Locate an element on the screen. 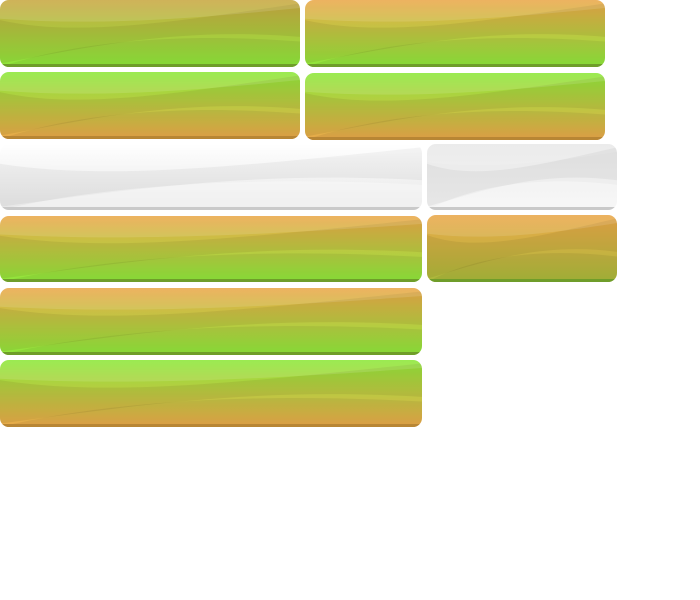 The width and height of the screenshot is (700, 600). glossy-button-green-orange-wide is located at coordinates (211, 393).